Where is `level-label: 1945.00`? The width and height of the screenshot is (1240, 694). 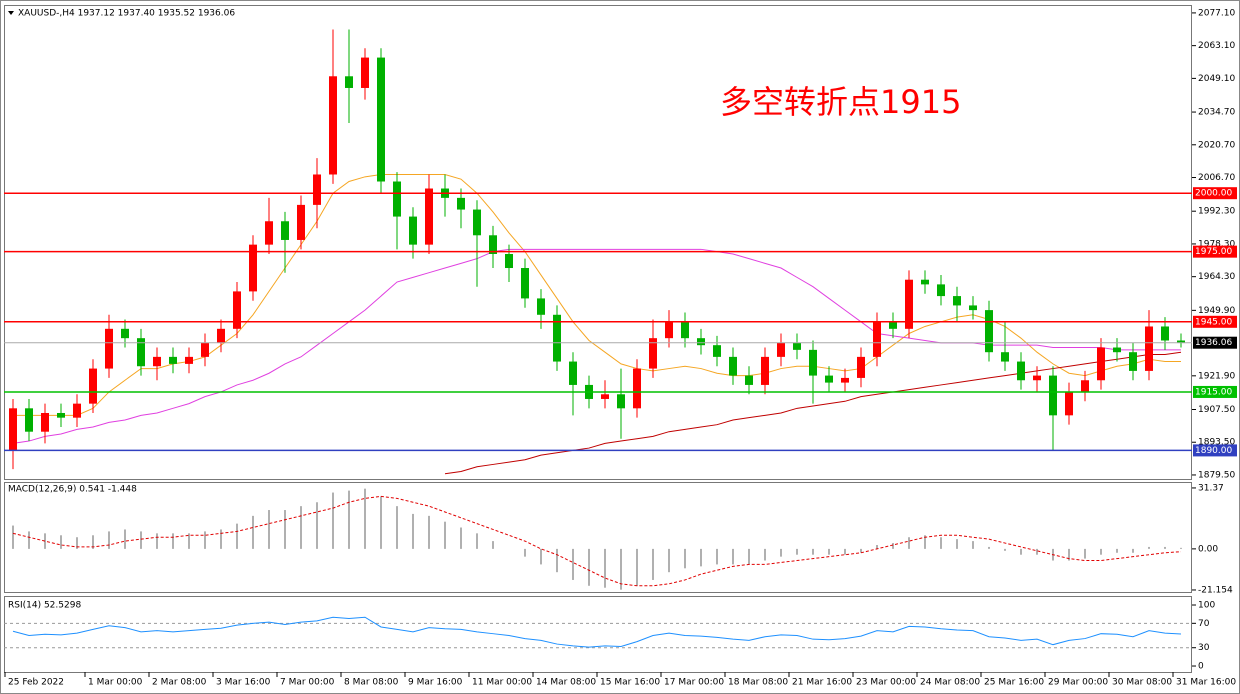 level-label: 1945.00 is located at coordinates (1213, 322).